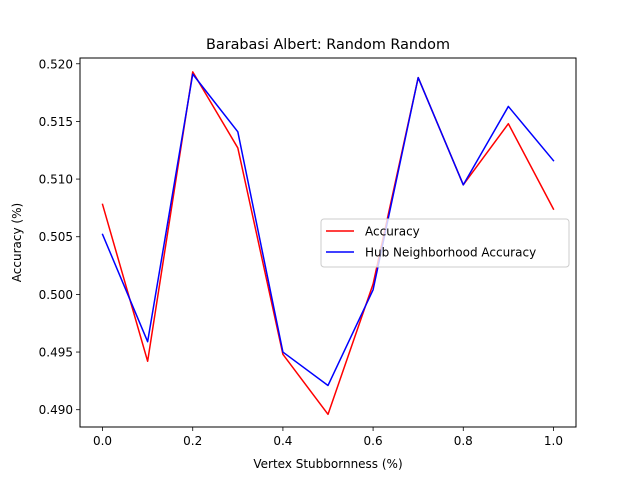 The image size is (640, 480). Describe the element at coordinates (56, 64) in the screenshot. I see `y-tick-label: 0.520` at that location.